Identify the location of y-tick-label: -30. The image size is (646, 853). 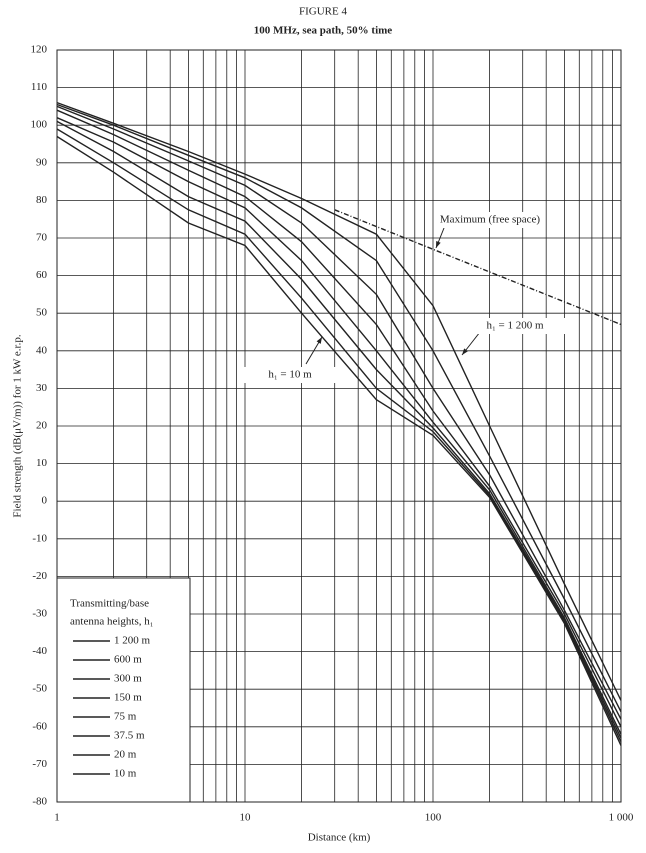
(39, 614).